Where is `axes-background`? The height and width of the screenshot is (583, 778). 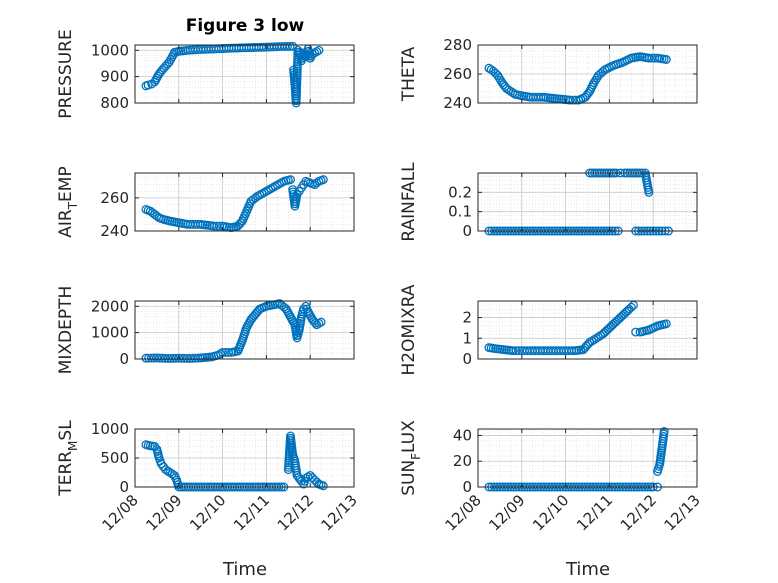
axes-background is located at coordinates (587, 202).